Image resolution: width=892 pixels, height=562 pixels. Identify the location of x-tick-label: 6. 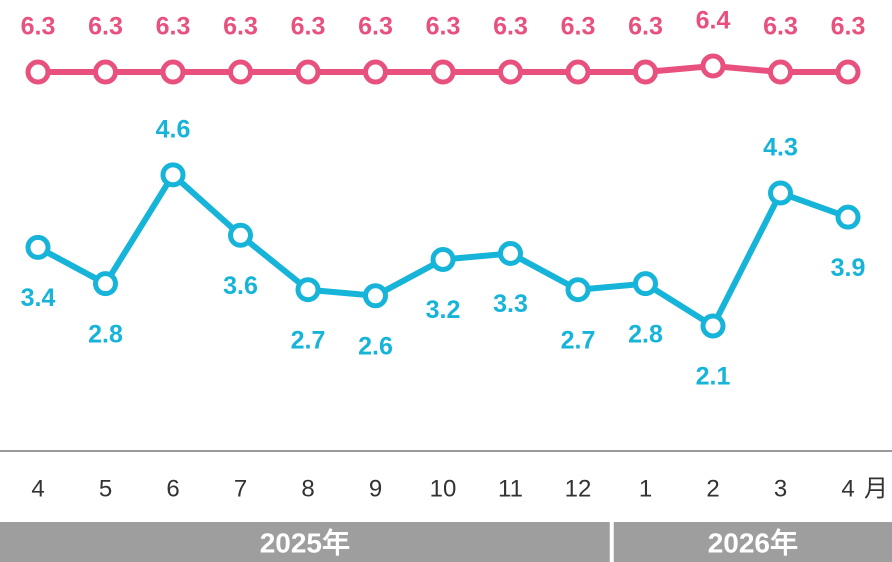
(172, 488).